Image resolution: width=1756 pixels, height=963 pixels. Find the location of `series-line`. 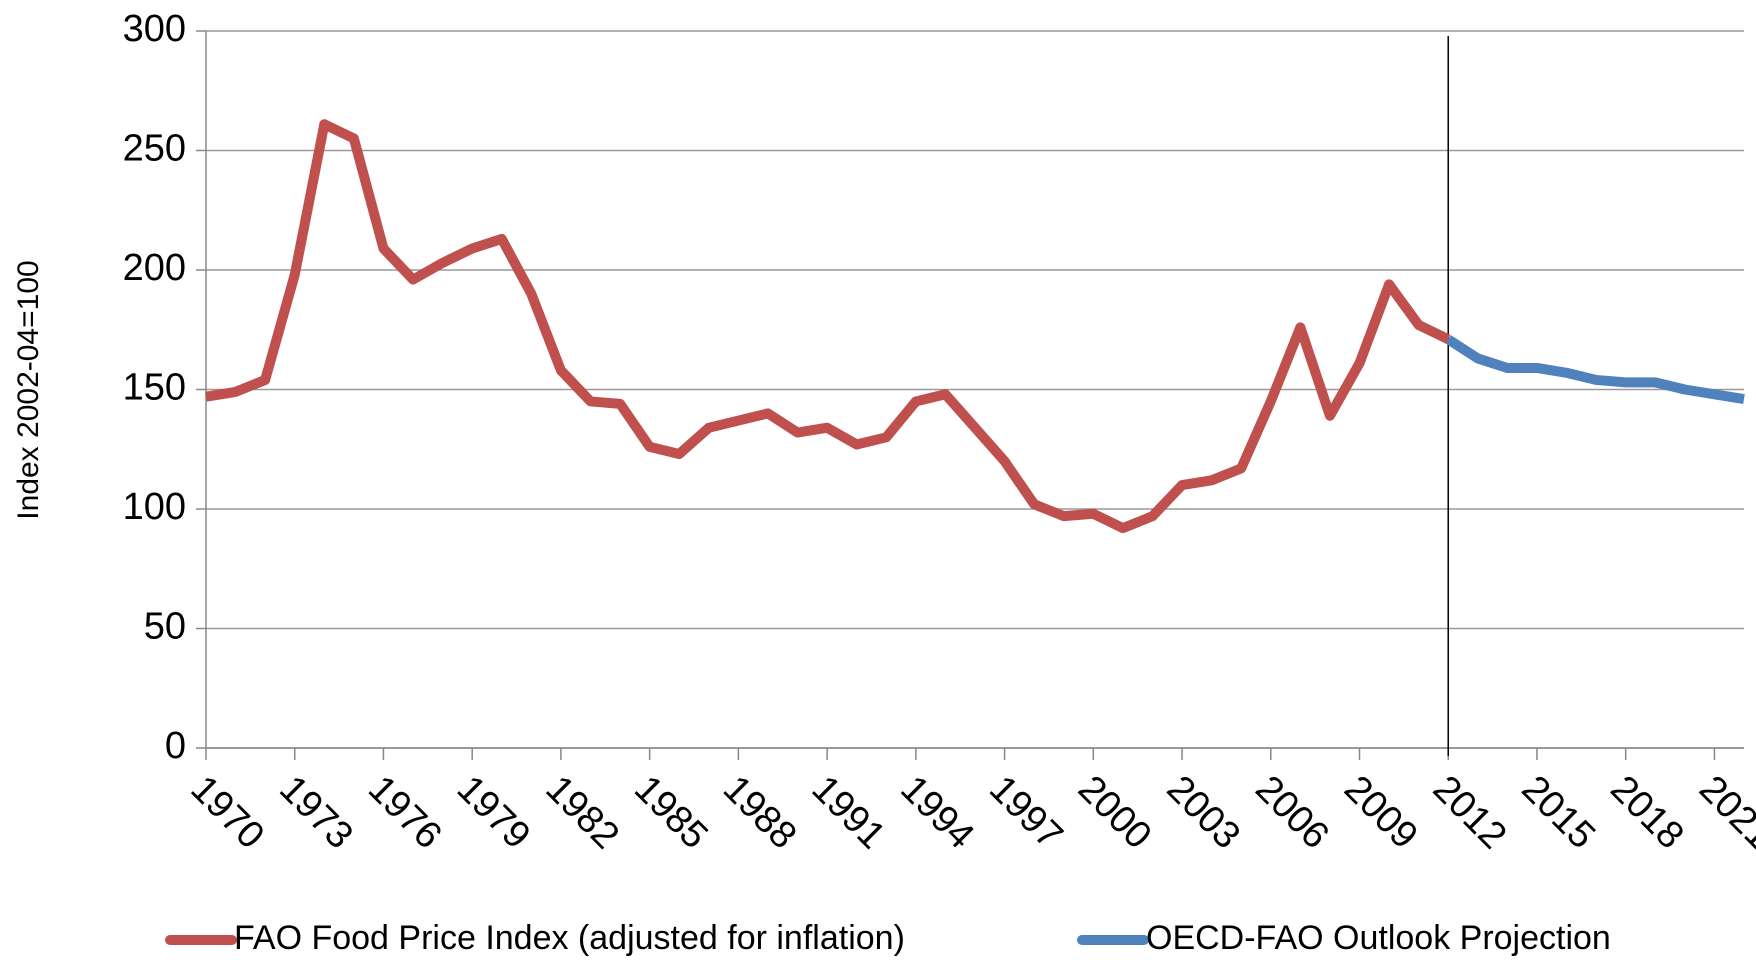

series-line is located at coordinates (1595, 369).